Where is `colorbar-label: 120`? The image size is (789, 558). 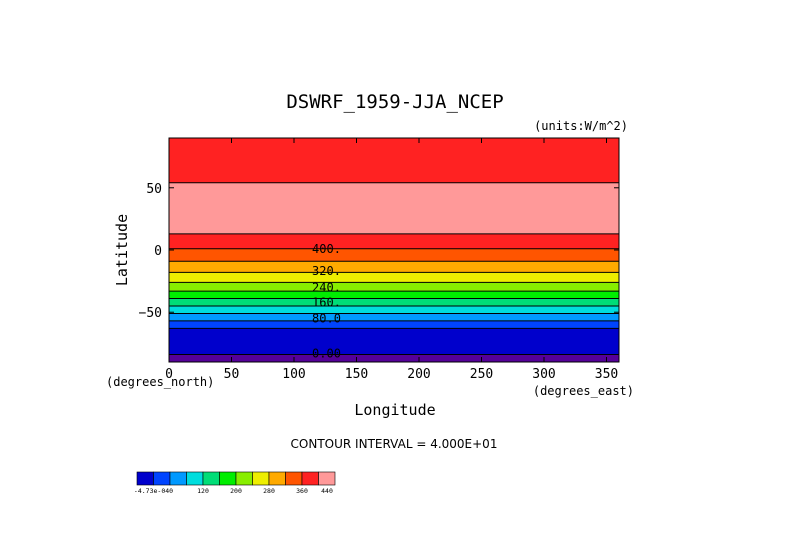 colorbar-label: 120 is located at coordinates (203, 491).